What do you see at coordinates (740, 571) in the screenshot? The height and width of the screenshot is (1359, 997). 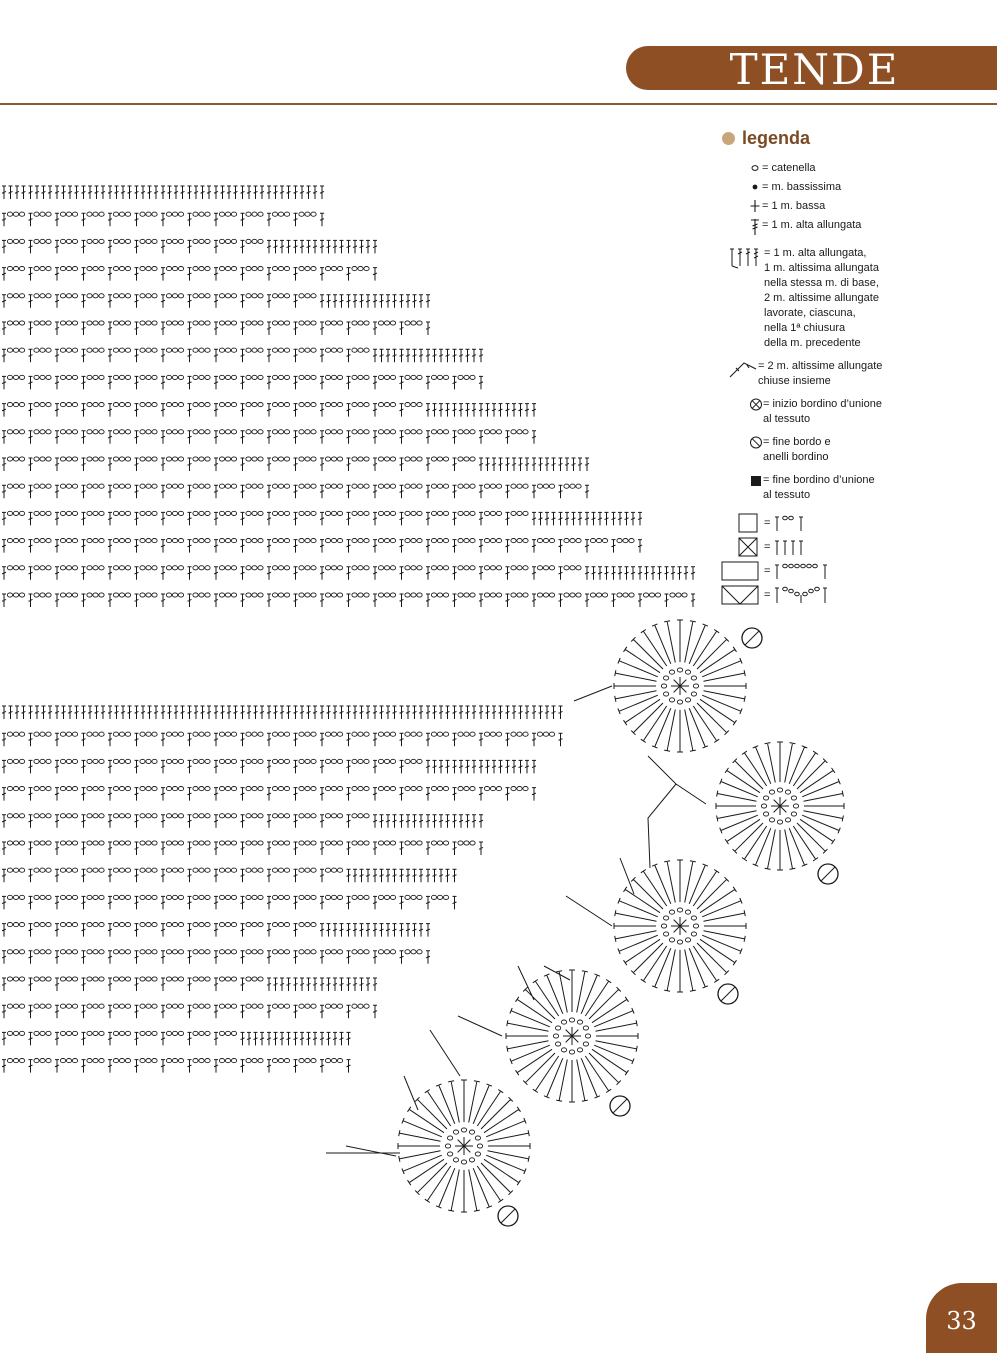 I see `wide-open-mesh-icon` at bounding box center [740, 571].